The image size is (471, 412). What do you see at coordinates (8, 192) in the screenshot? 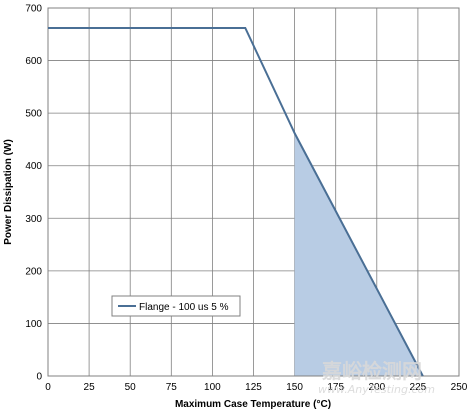
I see `y-axis-title: Power Dissipation (W)` at bounding box center [8, 192].